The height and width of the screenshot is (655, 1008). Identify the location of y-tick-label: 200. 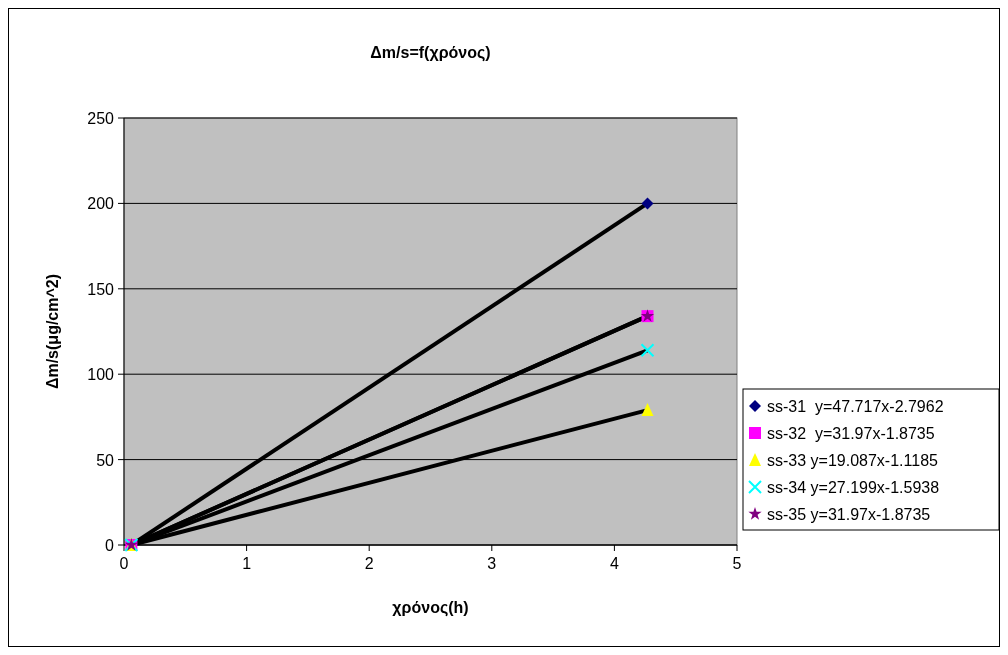
(101, 204).